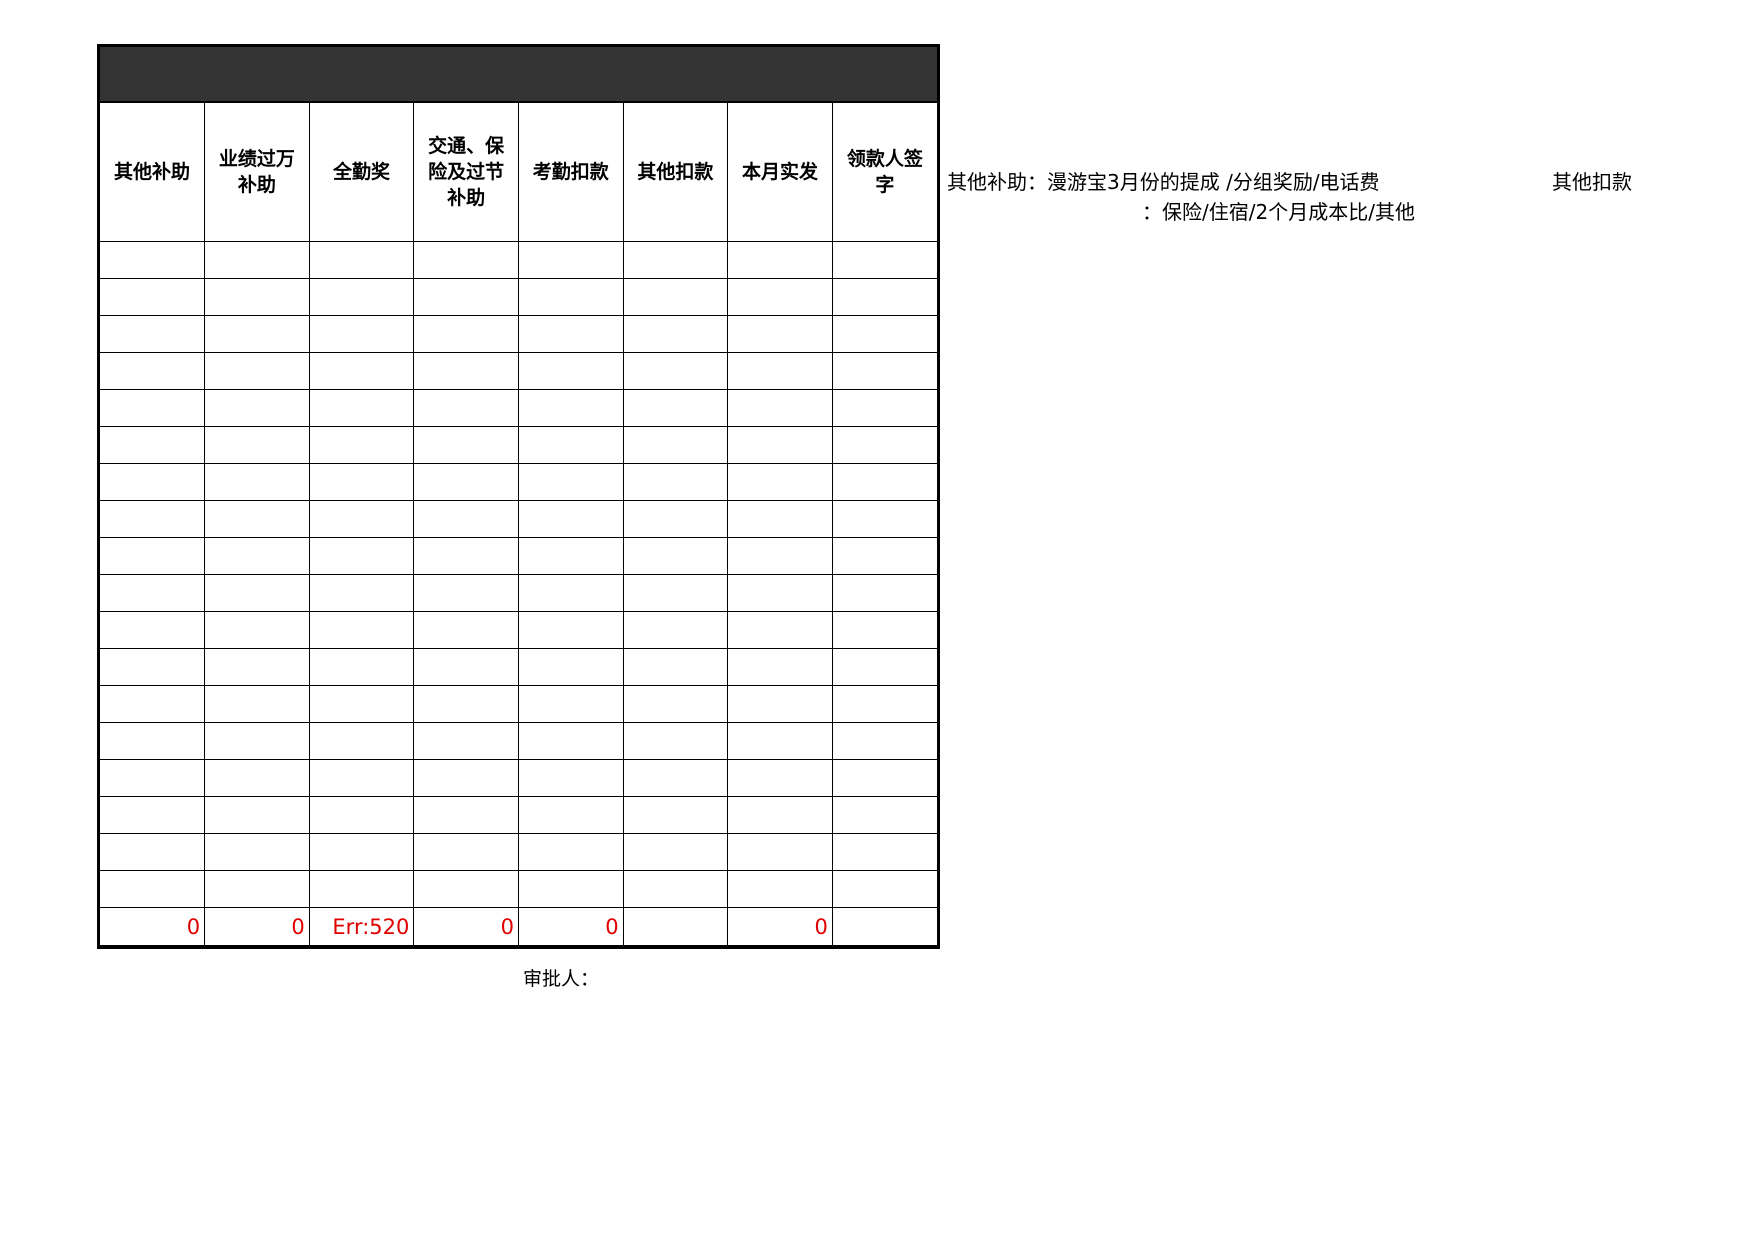 The image size is (1754, 1240). I want to click on total-cell: Err:520, so click(361, 926).